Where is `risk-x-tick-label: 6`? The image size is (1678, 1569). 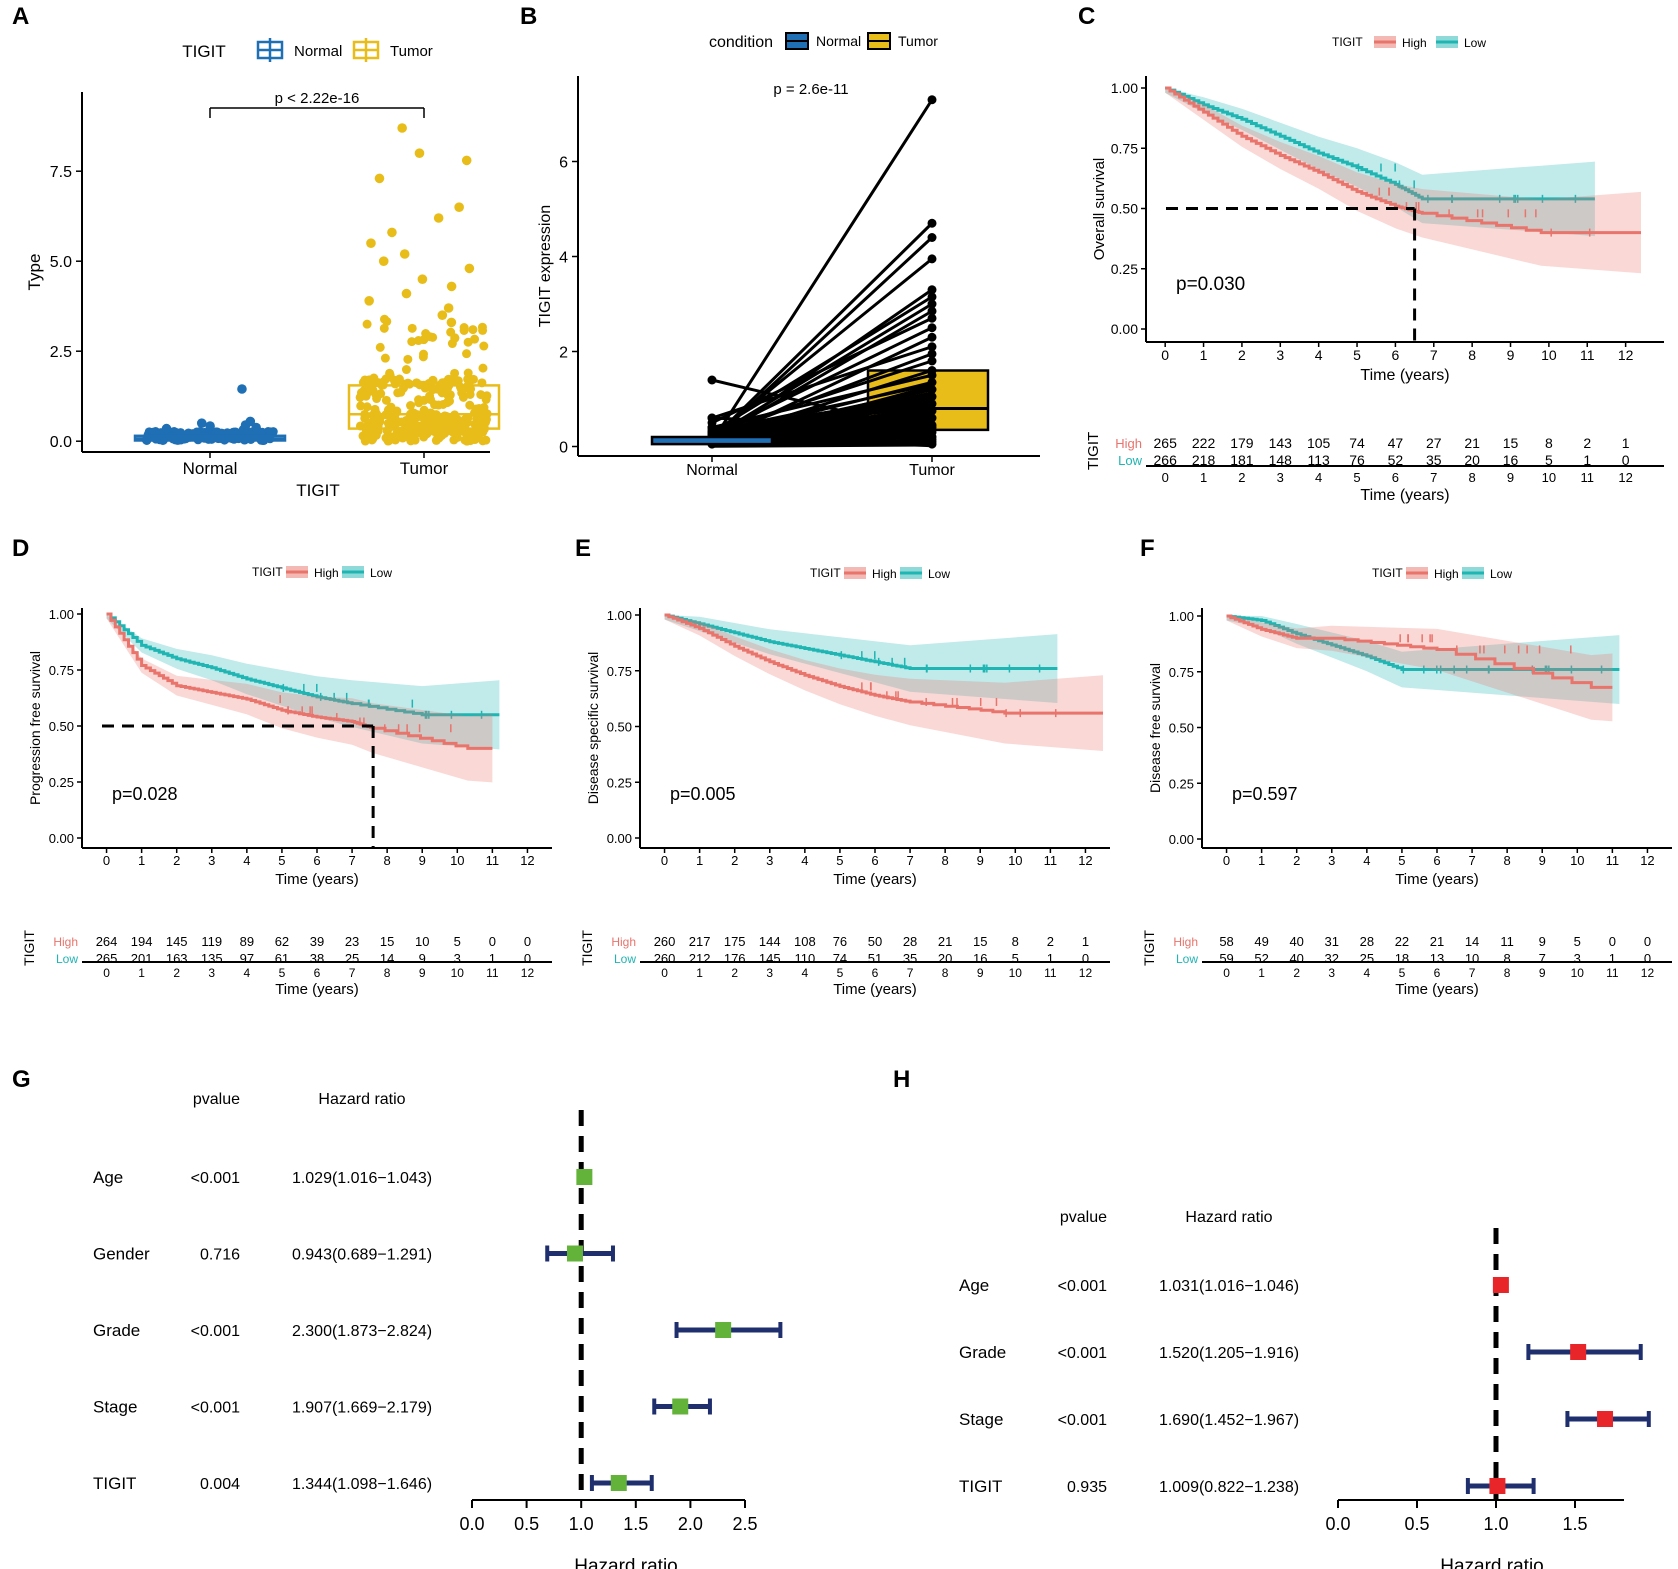
risk-x-tick-label: 6 is located at coordinates (875, 973).